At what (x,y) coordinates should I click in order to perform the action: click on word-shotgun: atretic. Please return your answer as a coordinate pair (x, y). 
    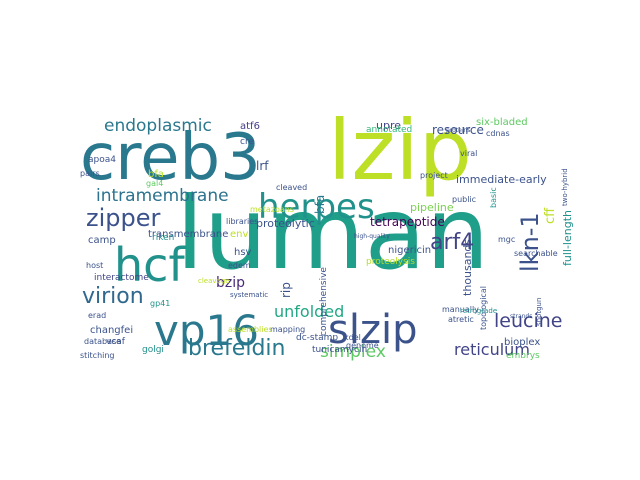
    Looking at the image, I should click on (461, 319).